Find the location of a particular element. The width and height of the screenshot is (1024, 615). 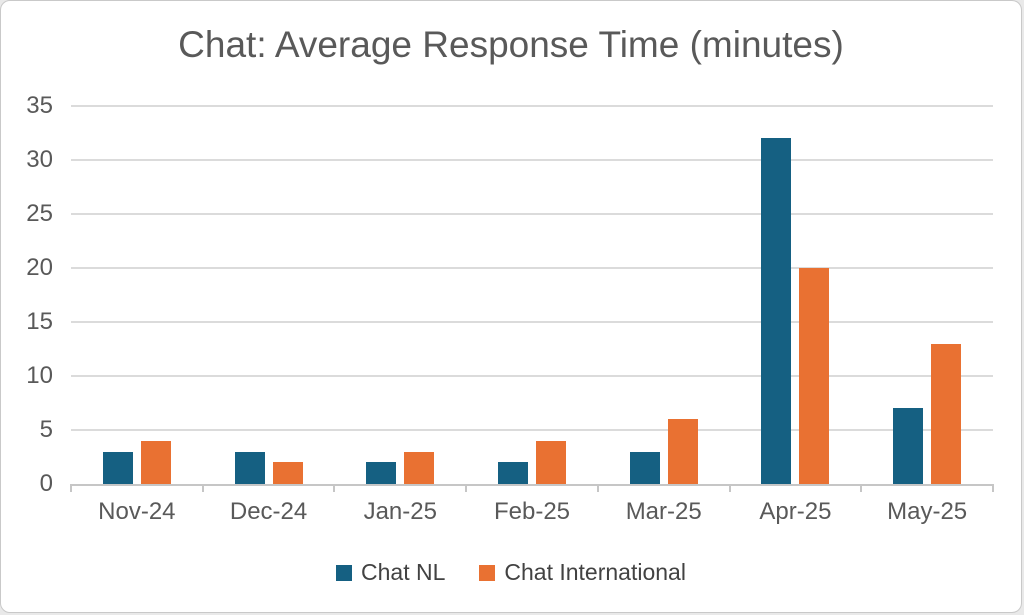

y-tick-label: 15 is located at coordinates (39, 321).